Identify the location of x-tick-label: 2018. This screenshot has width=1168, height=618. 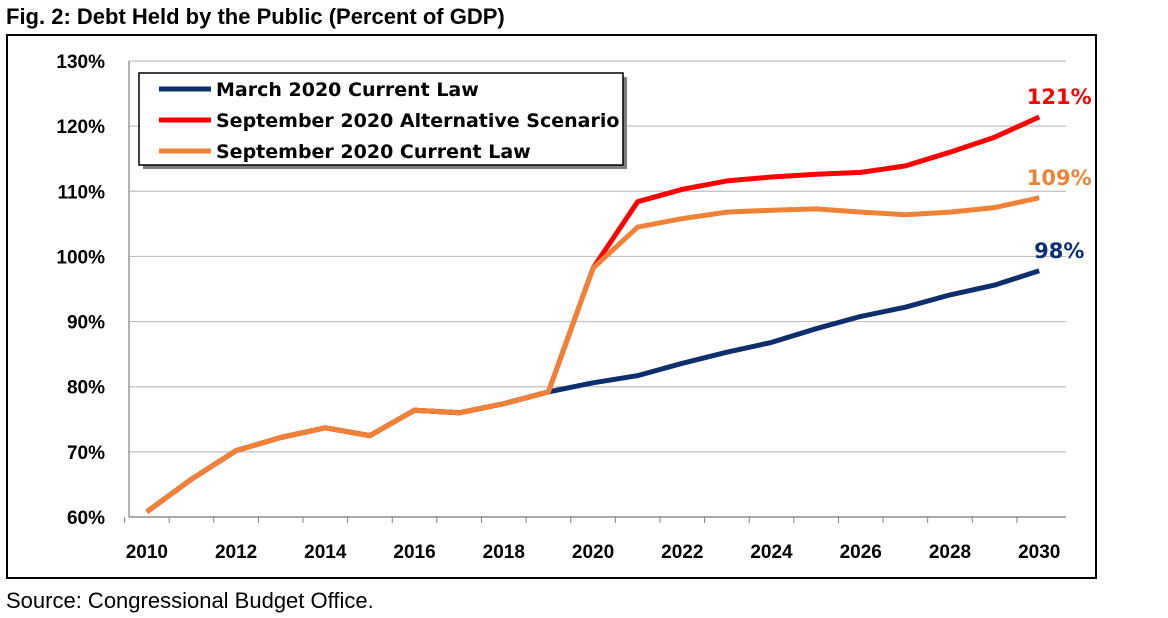
(504, 552).